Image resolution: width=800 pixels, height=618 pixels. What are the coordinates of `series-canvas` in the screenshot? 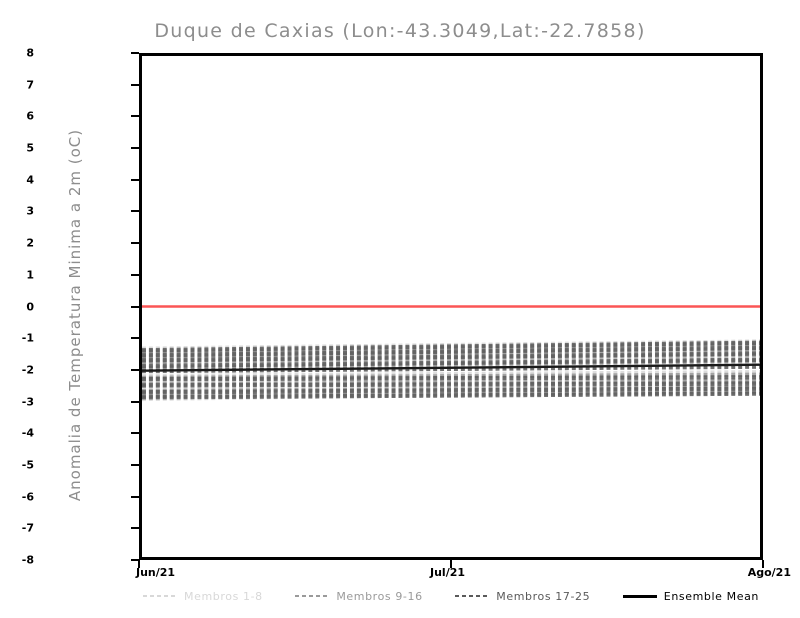 It's located at (451, 353).